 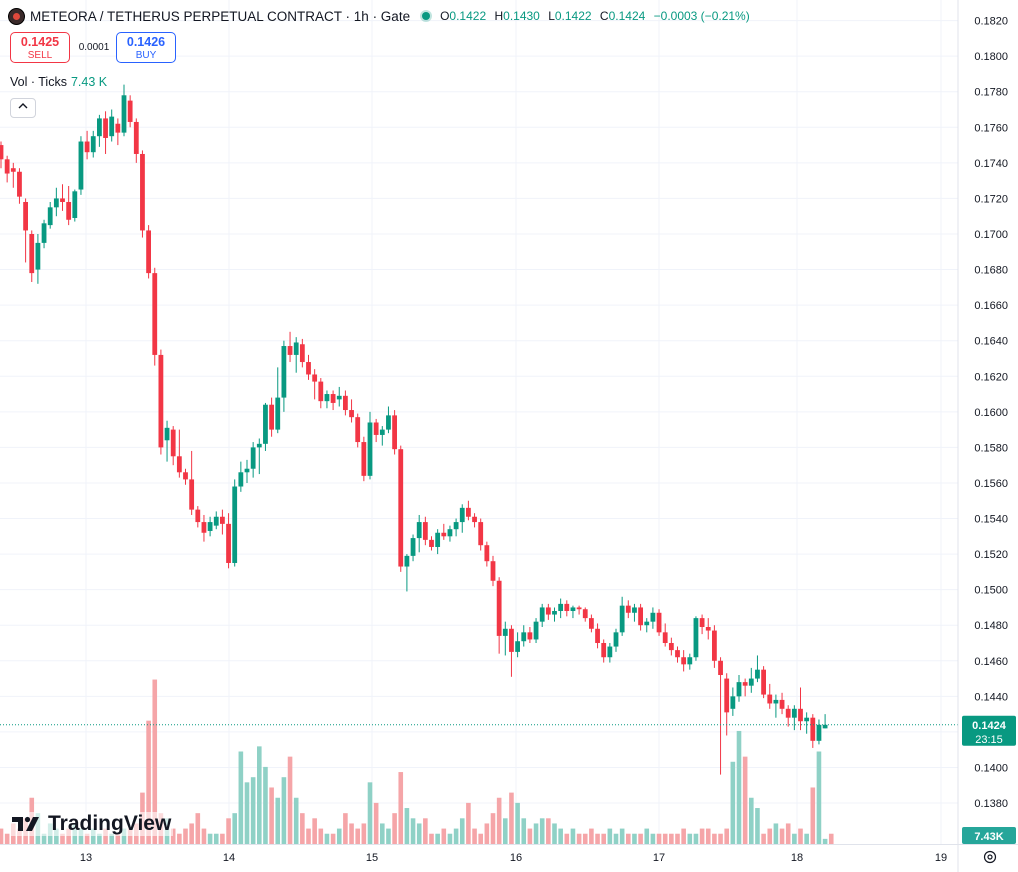 I want to click on open-label: O, so click(x=445, y=16).